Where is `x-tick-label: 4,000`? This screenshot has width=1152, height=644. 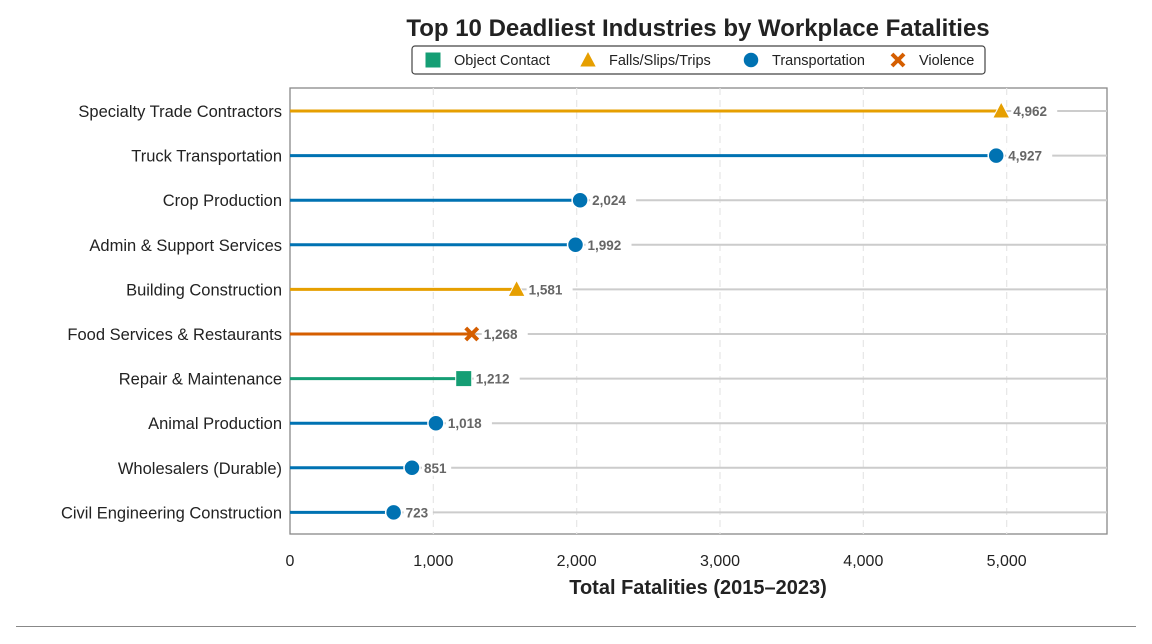 x-tick-label: 4,000 is located at coordinates (863, 561).